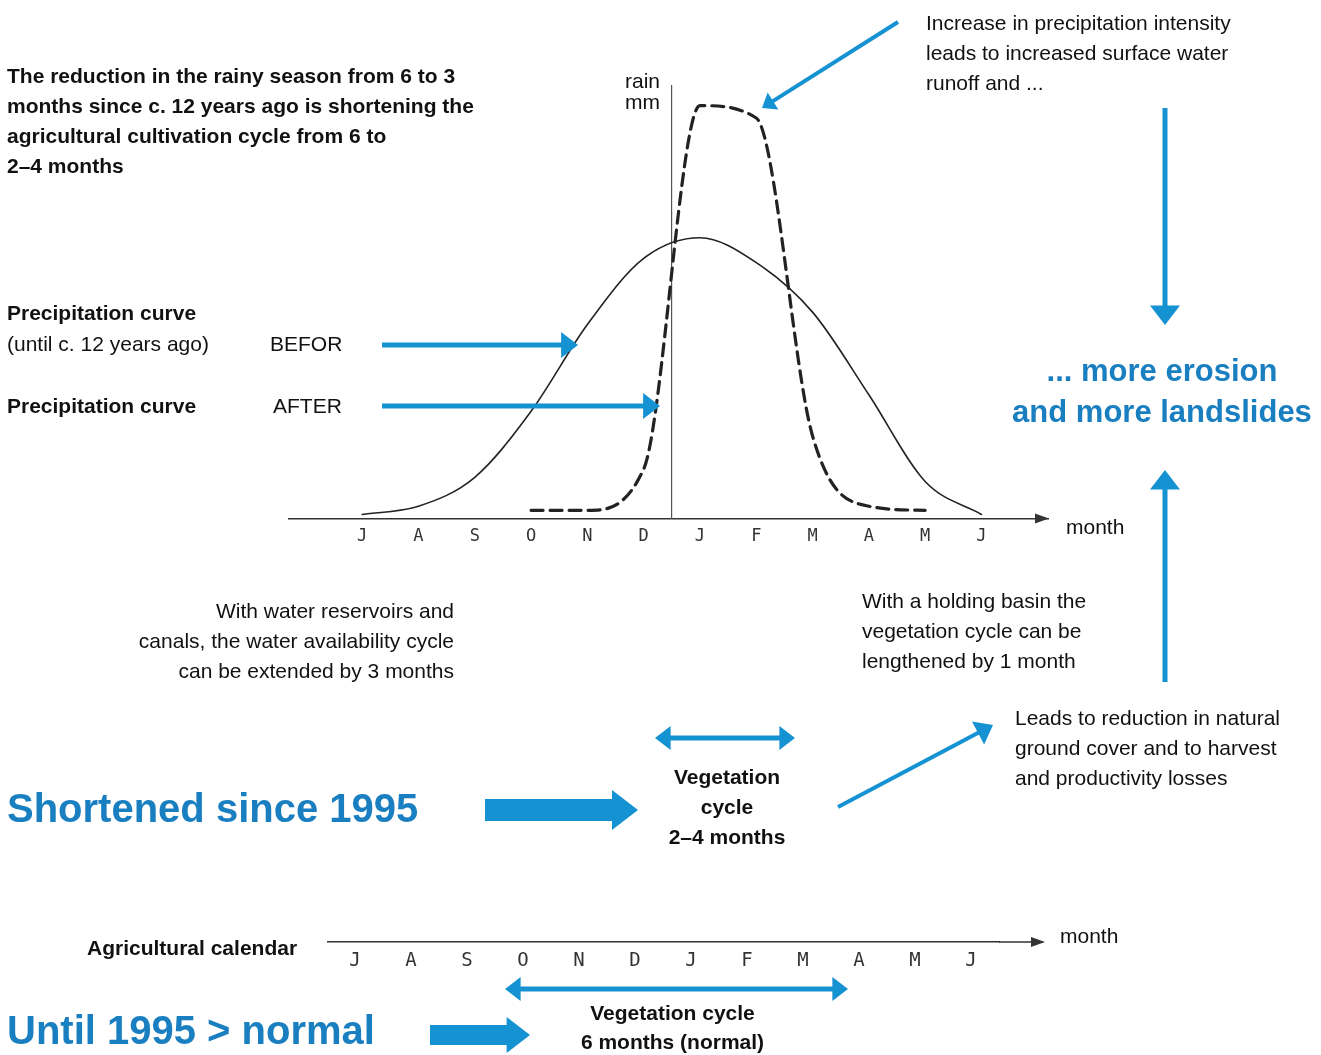 This screenshot has width=1321, height=1055. I want to click on x-tick-label: S, so click(474, 535).